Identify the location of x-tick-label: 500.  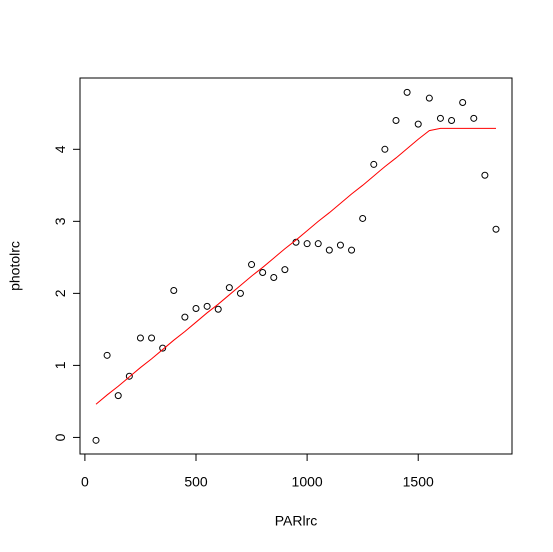
(196, 482).